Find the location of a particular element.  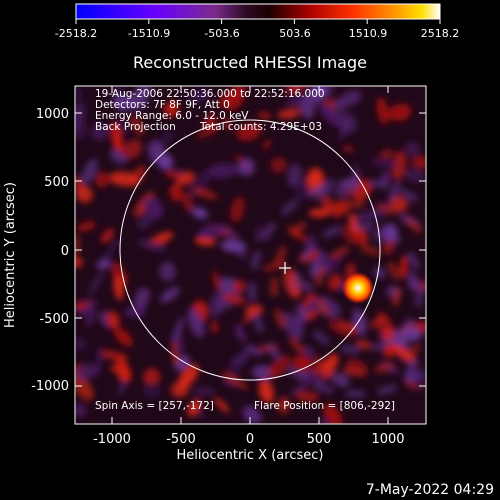

x-axis-tick-labels: -1000 -500 0 500 1000 is located at coordinates (248, 439).